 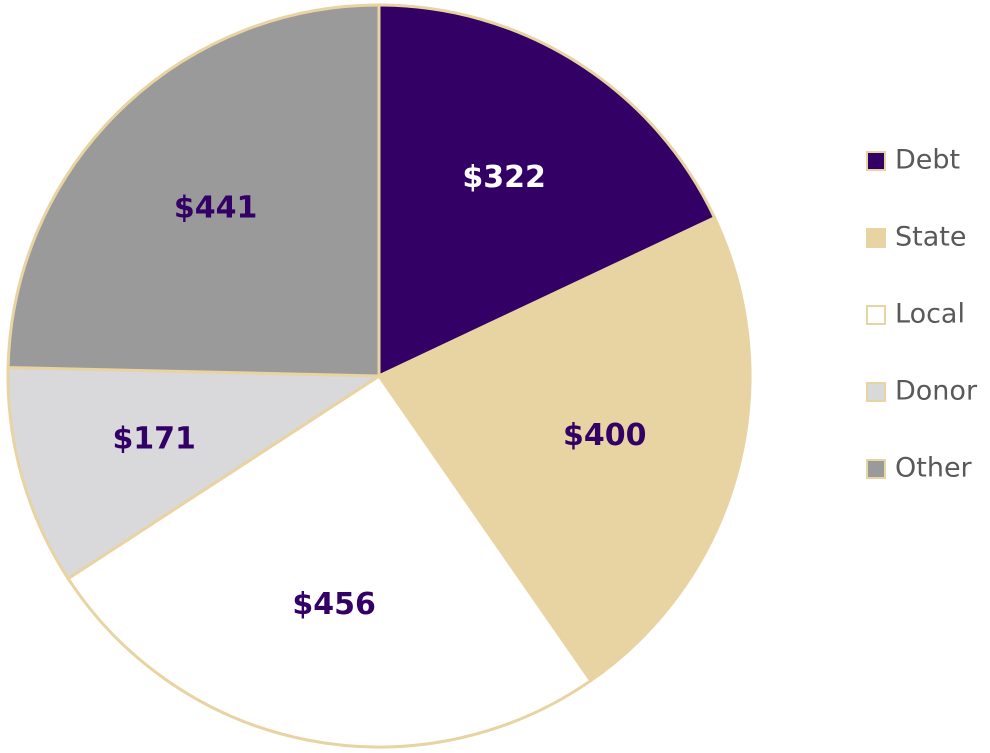 What do you see at coordinates (334, 604) in the screenshot?
I see `data-label: $456` at bounding box center [334, 604].